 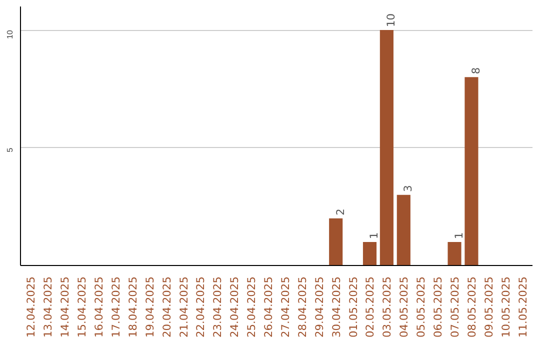 What do you see at coordinates (201, 307) in the screenshot?
I see `x-tick-label: 22.04.2025` at bounding box center [201, 307].